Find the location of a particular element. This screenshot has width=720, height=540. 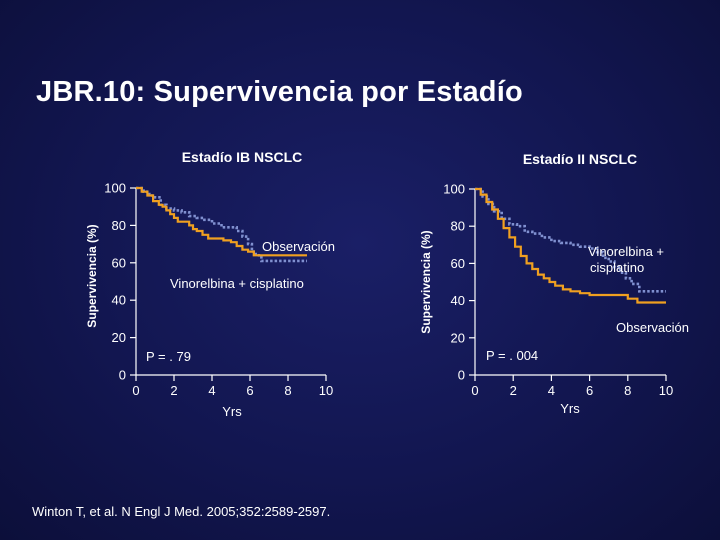

annotation-p-value: P = . 79 is located at coordinates (168, 356).